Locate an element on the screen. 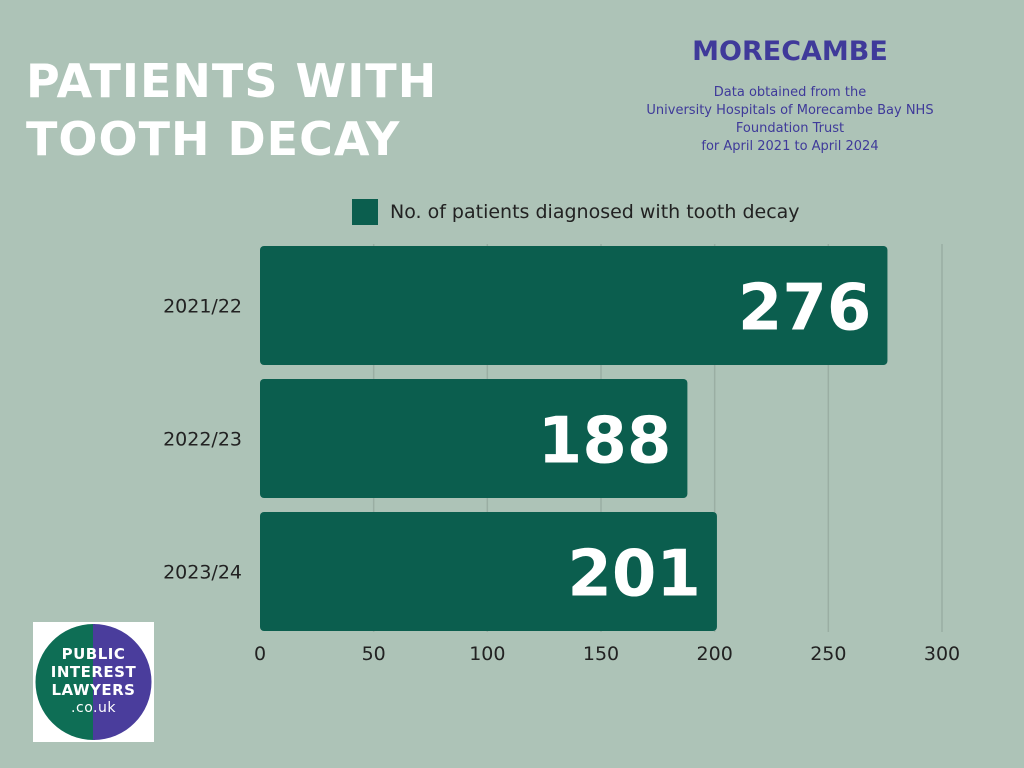 This screenshot has height=768, width=1024. data-label: 201 is located at coordinates (634, 575).